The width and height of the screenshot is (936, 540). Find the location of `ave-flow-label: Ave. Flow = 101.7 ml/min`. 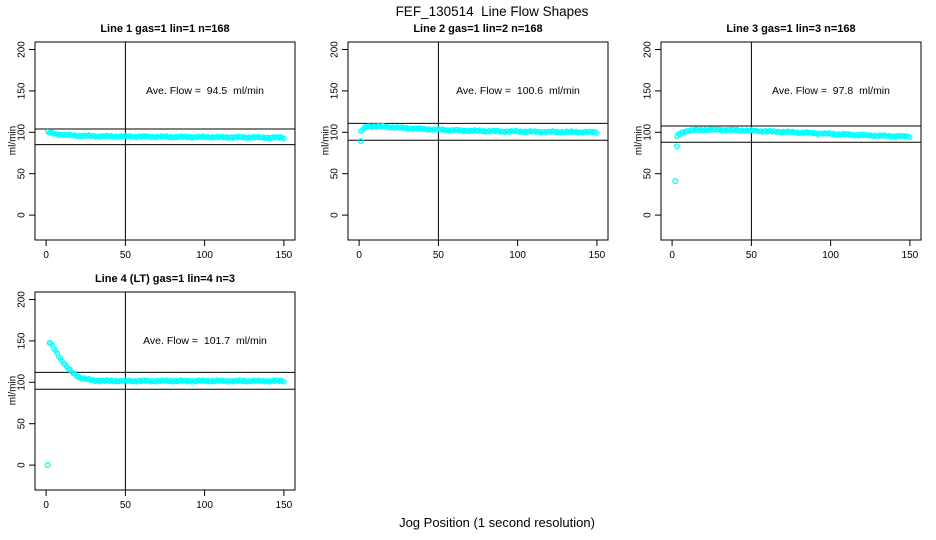

ave-flow-label: Ave. Flow = 101.7 ml/min is located at coordinates (205, 341).